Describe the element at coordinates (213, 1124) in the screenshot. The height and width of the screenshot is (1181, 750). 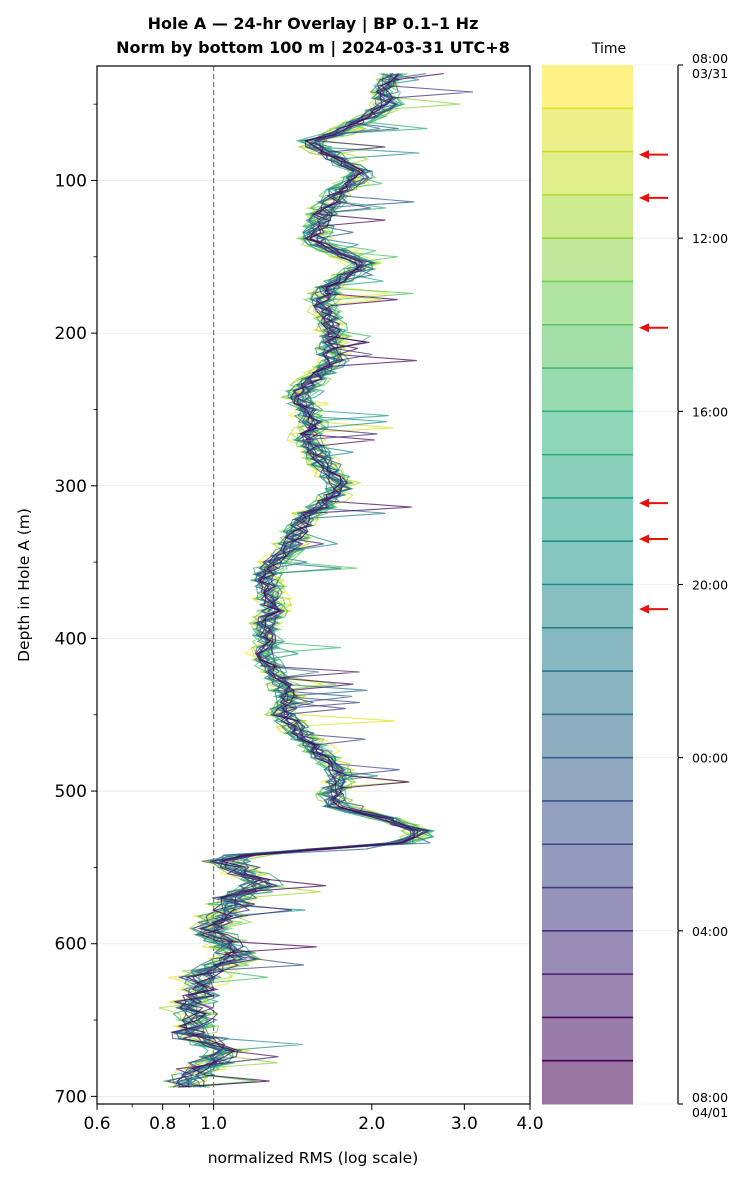
I see `x-tick-label: 1.0` at that location.